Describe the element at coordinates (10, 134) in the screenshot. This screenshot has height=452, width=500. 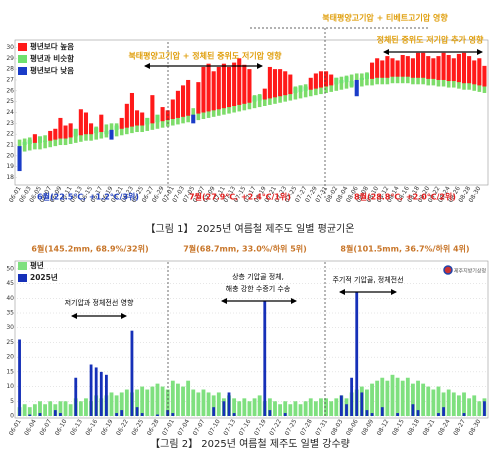
I see `y-tick-label: 22` at that location.